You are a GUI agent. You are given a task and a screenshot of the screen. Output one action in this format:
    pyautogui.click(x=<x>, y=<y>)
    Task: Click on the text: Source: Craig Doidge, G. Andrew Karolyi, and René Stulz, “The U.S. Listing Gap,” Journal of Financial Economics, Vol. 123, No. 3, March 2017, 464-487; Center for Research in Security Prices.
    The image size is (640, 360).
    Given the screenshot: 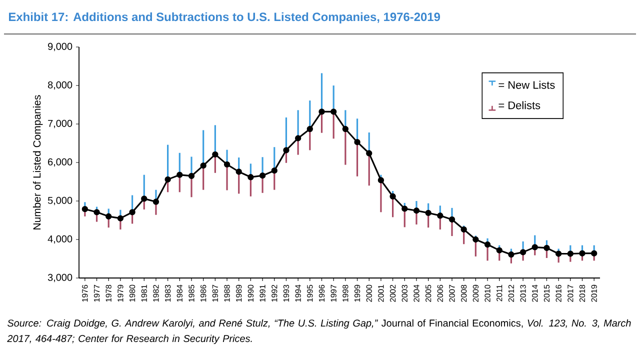 What is the action you would take?
    pyautogui.click(x=319, y=331)
    